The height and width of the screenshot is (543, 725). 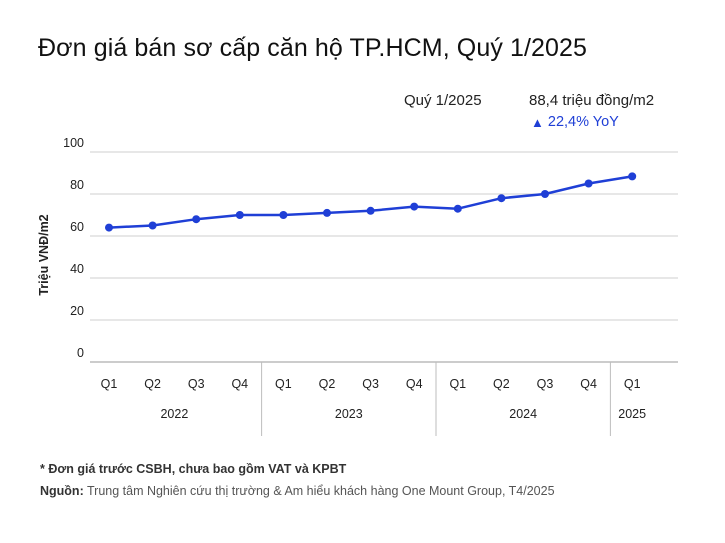 I want to click on y-tick-label: 100, so click(x=73, y=143).